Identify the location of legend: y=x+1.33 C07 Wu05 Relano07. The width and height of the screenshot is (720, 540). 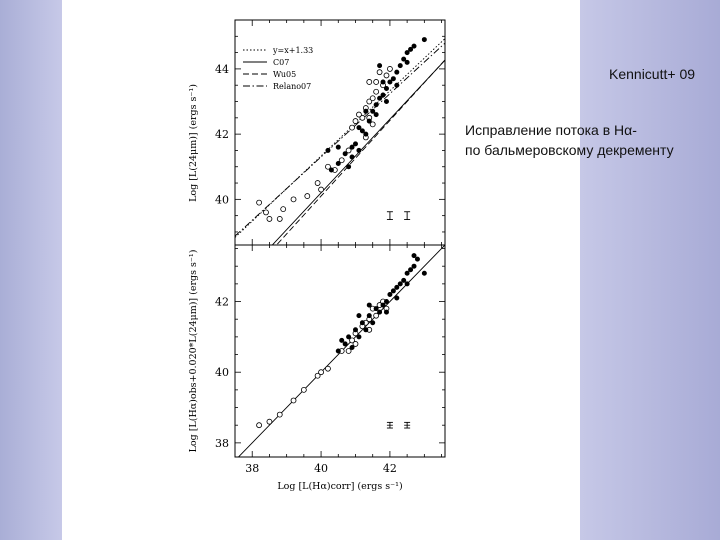
(278, 68).